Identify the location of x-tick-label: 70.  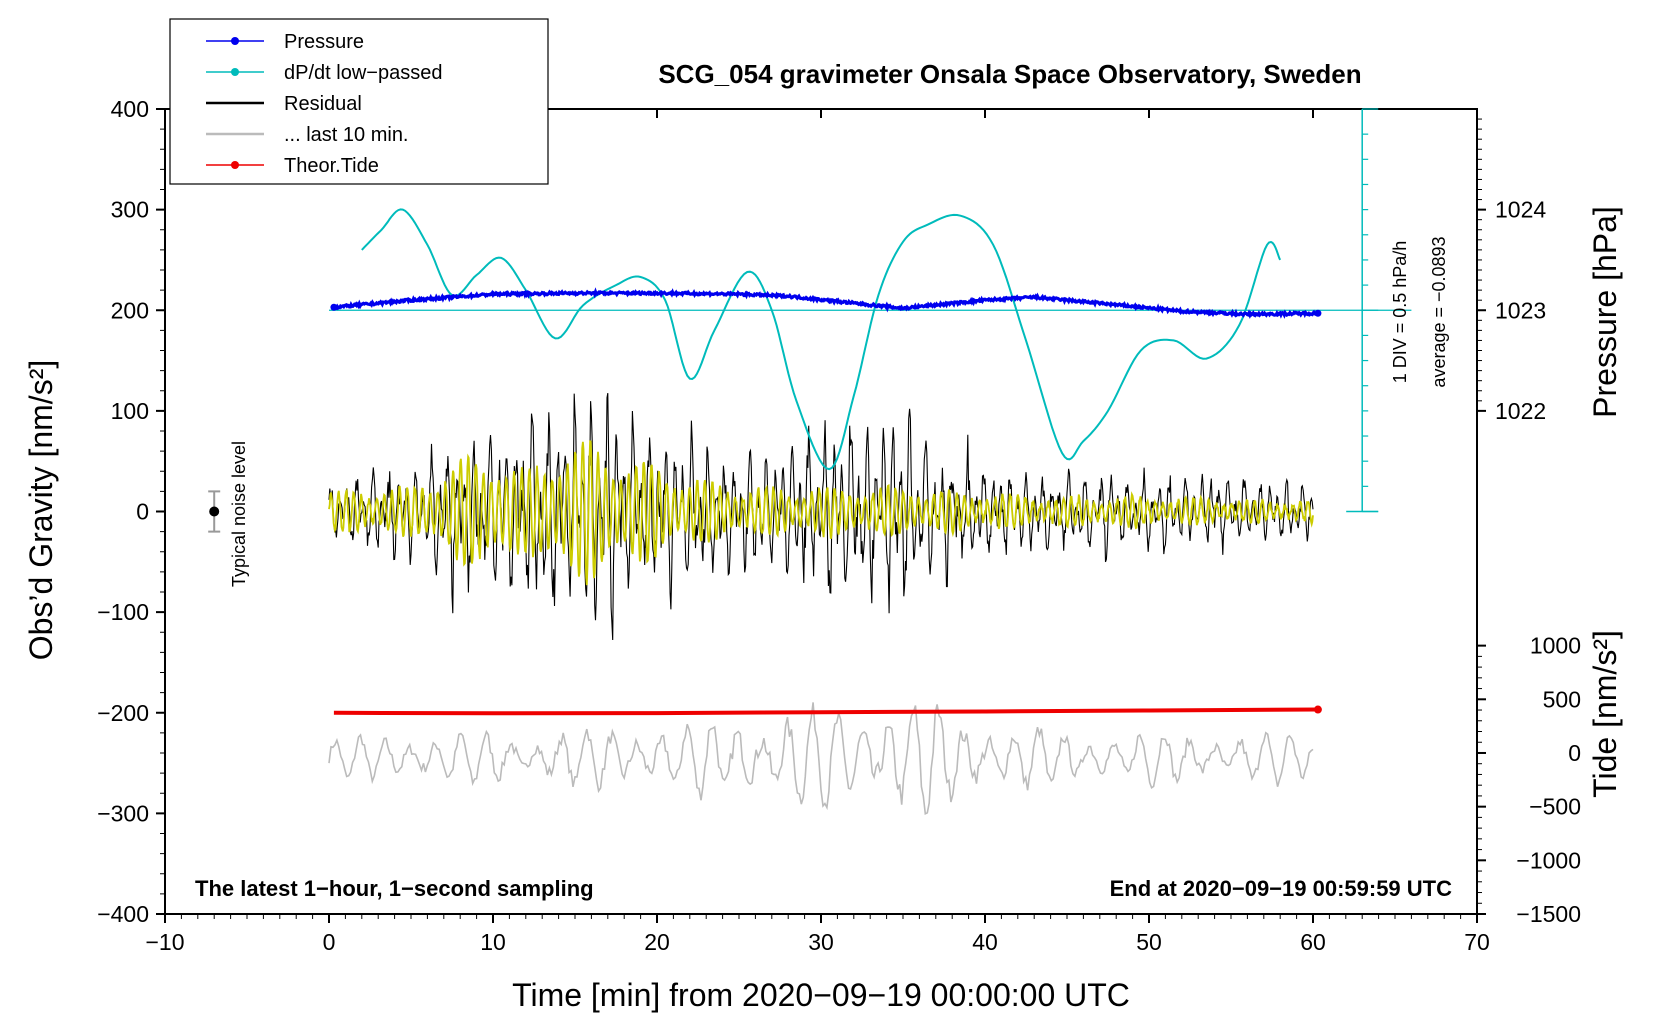
(1477, 942).